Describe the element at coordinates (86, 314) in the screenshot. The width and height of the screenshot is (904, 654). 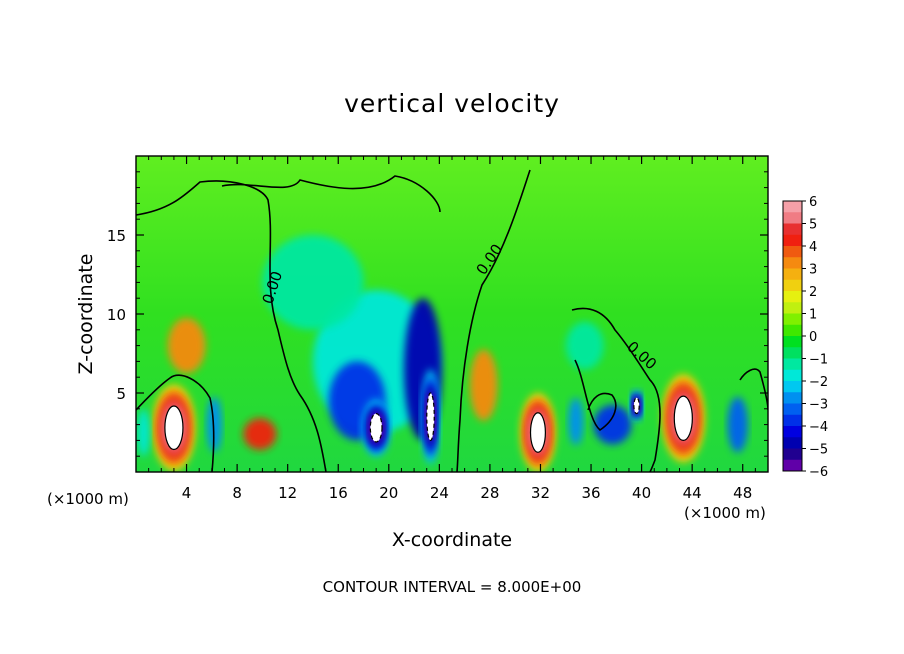
I see `y-axis-label: Z-coordinate` at that location.